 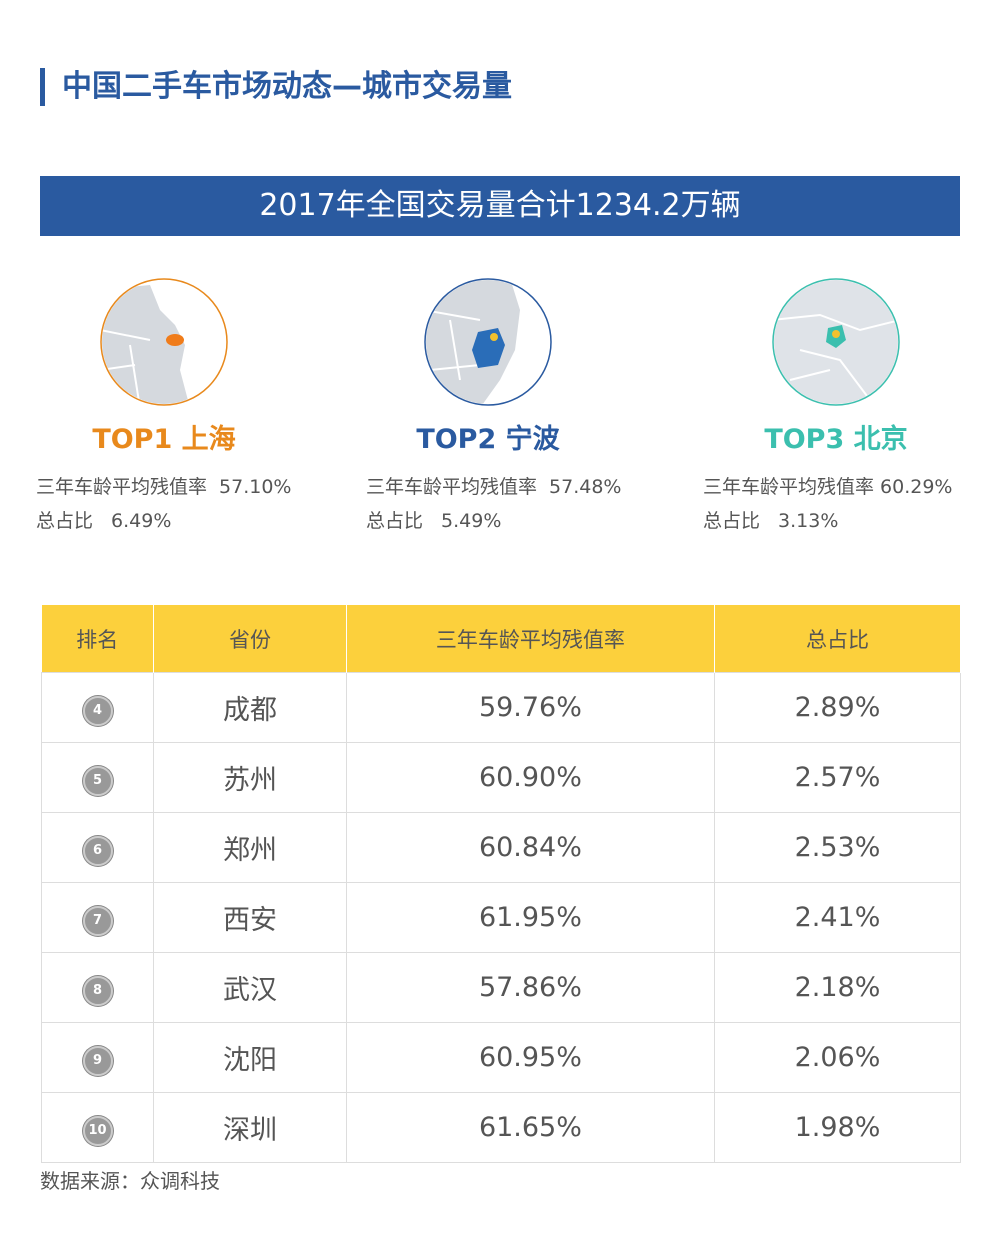 What do you see at coordinates (103, 521) in the screenshot?
I see `share-line: 总占比 6.49%` at bounding box center [103, 521].